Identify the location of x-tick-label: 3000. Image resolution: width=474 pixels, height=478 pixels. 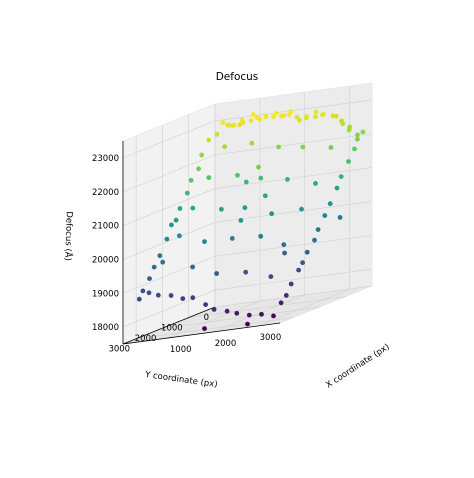
(271, 338).